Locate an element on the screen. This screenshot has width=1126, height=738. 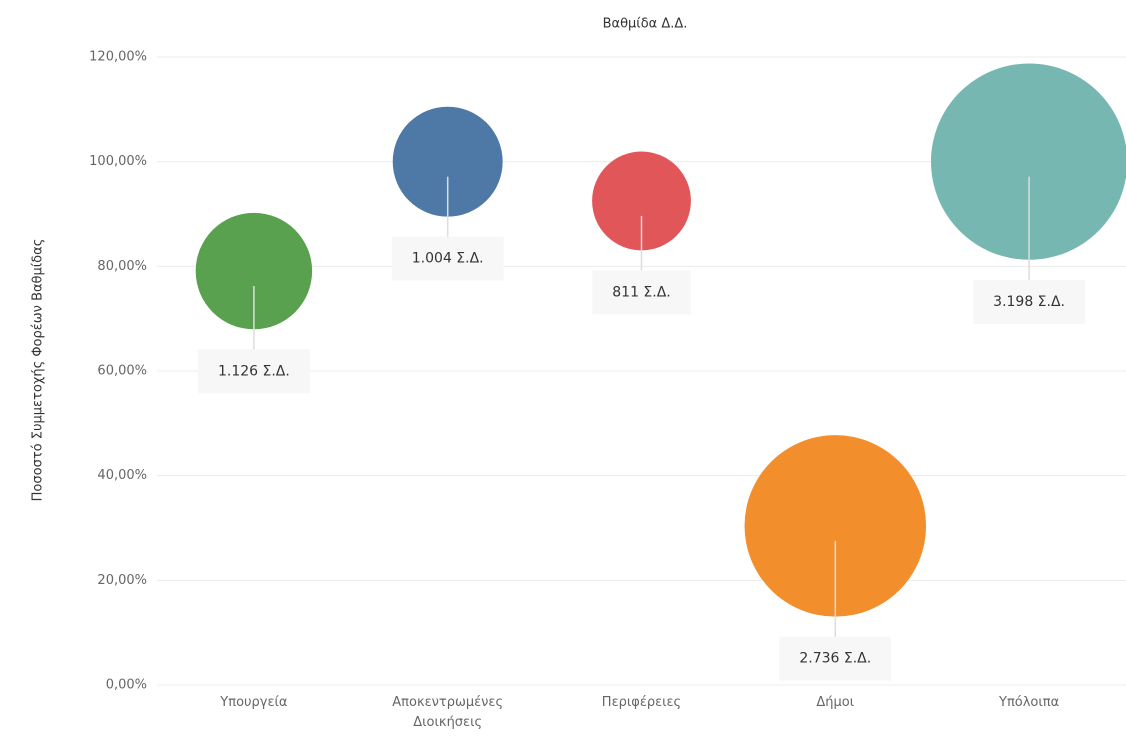
data-label: 3.198 Σ.Δ. is located at coordinates (1029, 302).